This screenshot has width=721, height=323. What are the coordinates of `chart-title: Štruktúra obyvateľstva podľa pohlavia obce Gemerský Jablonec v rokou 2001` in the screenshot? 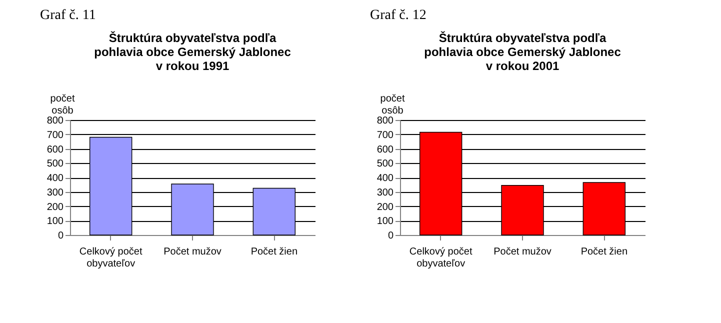 It's located at (523, 52).